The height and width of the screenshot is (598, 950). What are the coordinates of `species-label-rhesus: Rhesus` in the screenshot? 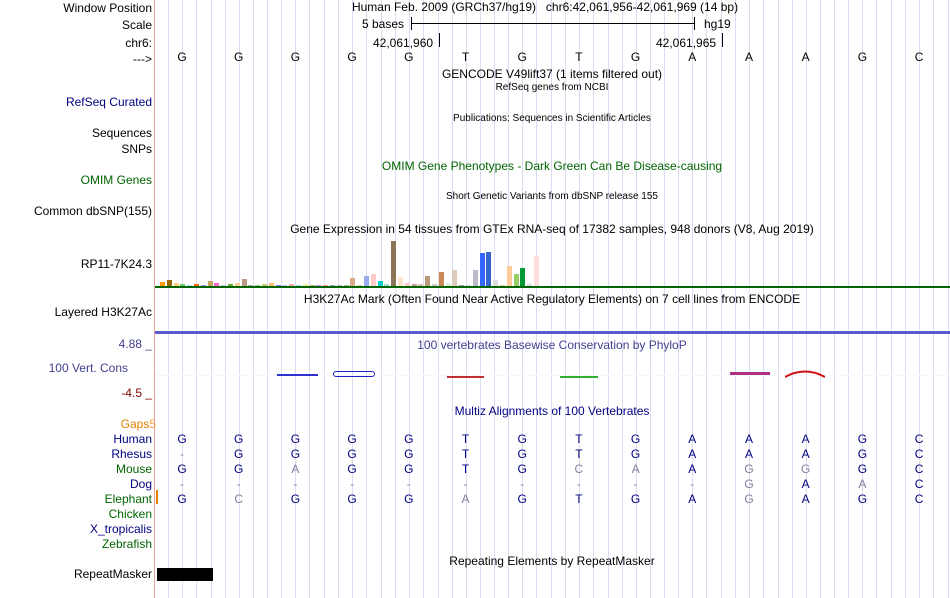 It's located at (131, 454).